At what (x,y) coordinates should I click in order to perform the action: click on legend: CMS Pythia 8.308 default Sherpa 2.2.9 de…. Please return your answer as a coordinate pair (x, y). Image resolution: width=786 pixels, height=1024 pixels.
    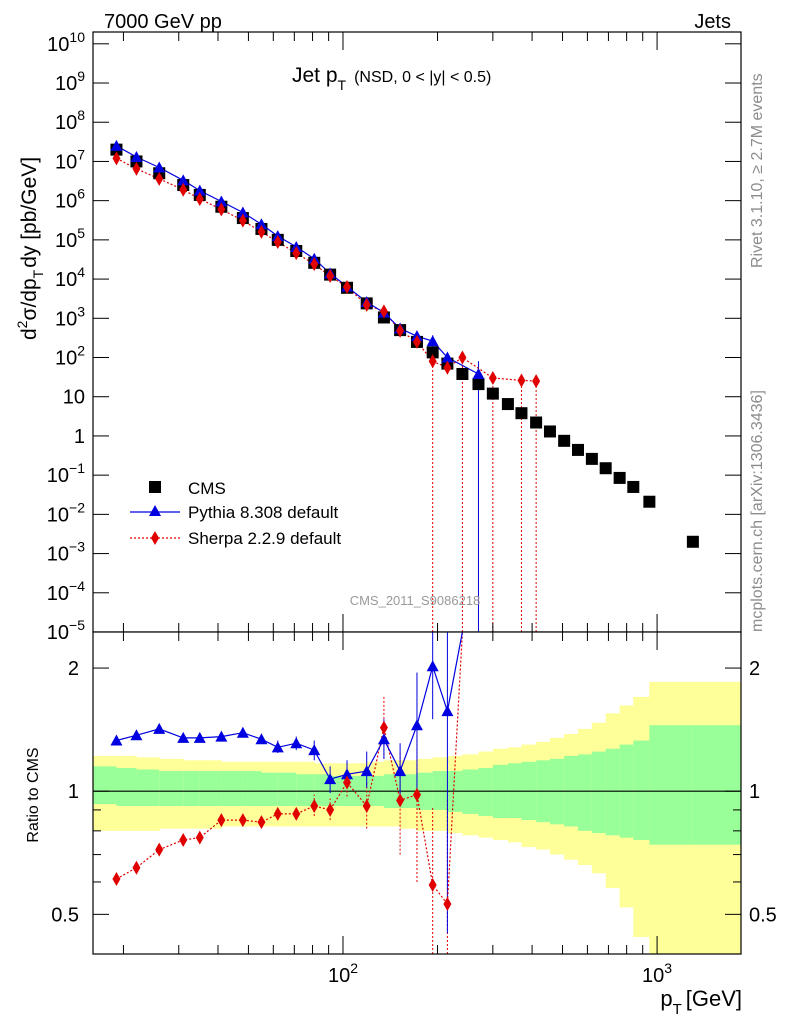
    Looking at the image, I should click on (235, 513).